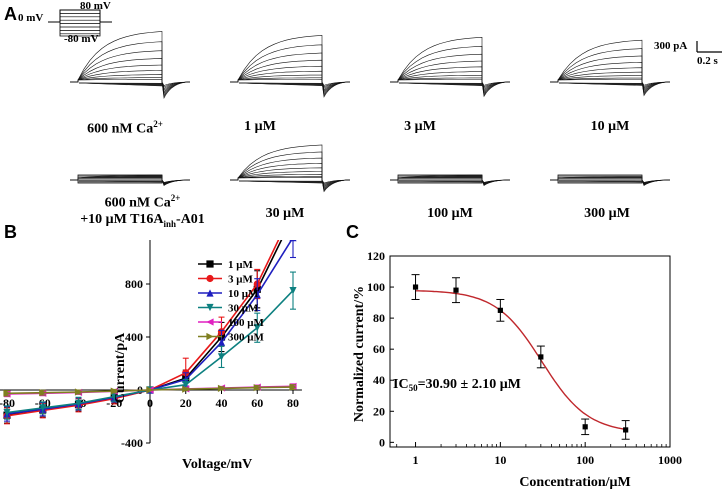  I want to click on iv-y-tick-label: 400, so click(134, 337).